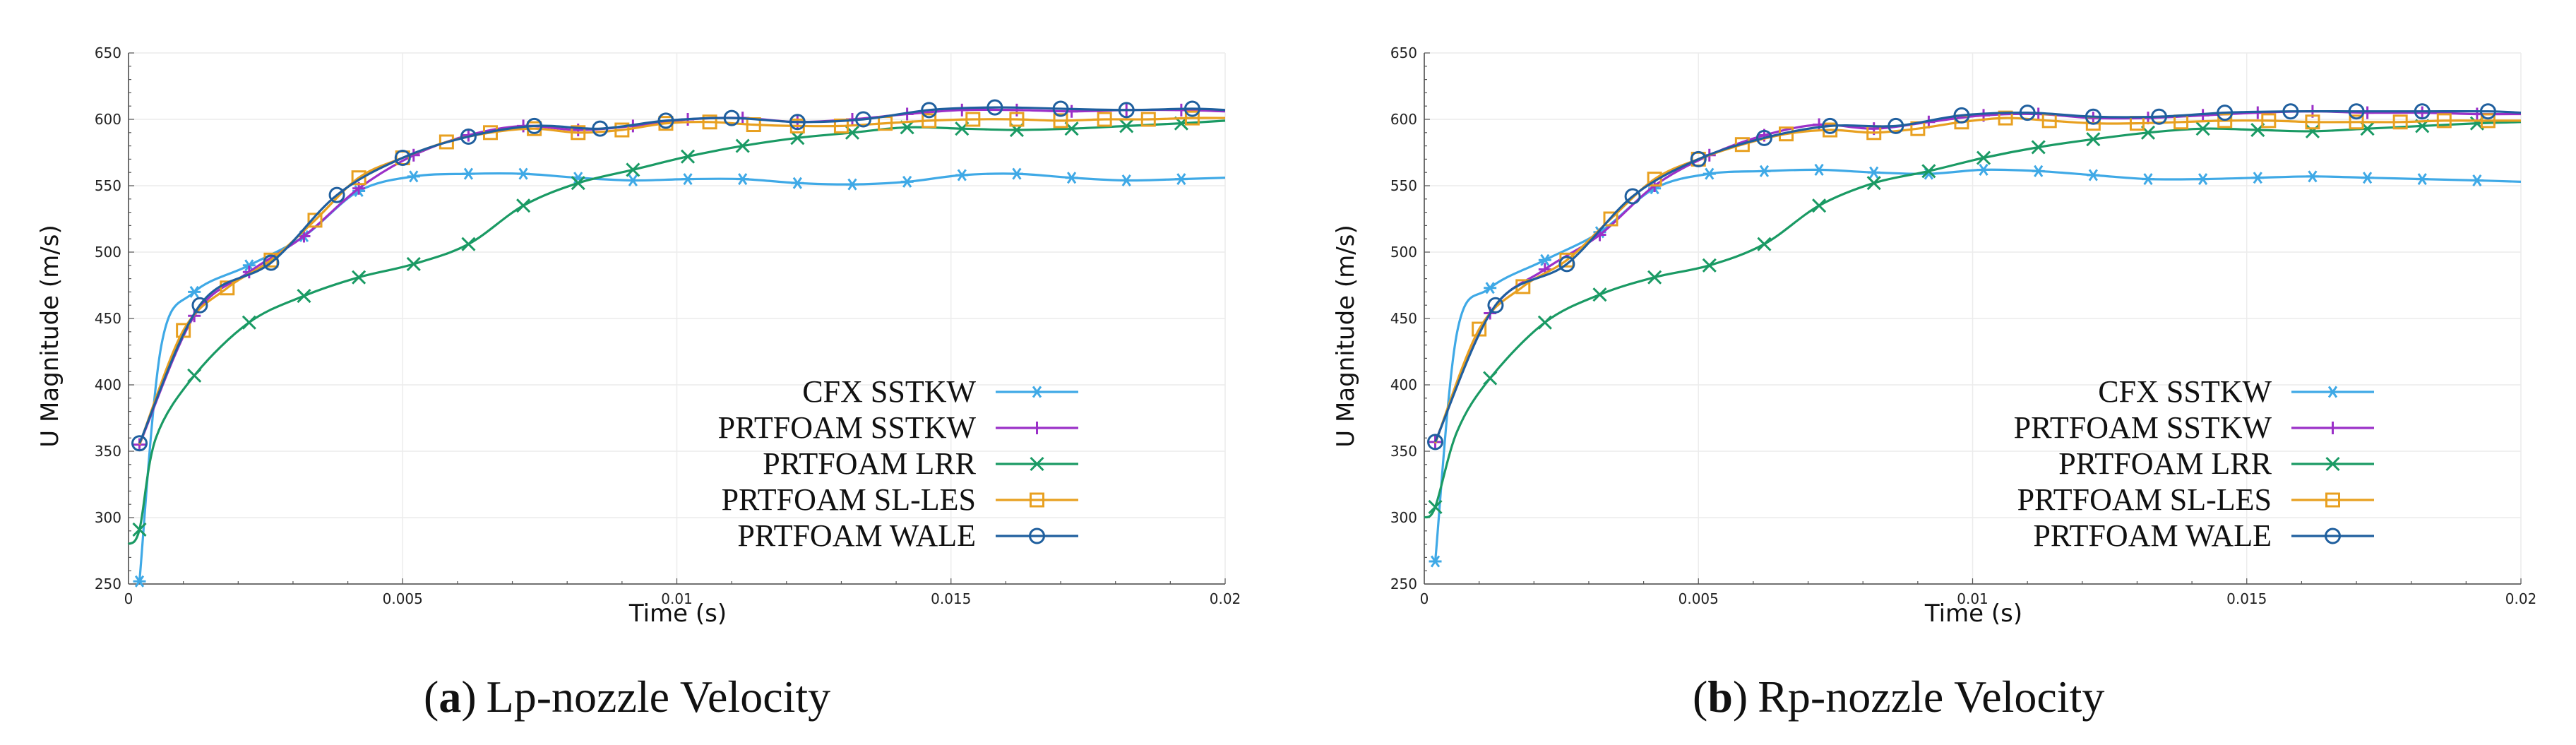 The width and height of the screenshot is (2576, 745). What do you see at coordinates (898, 428) in the screenshot?
I see `legend-item-prtfoam-sstkw: PRTFOAM SSTKW` at bounding box center [898, 428].